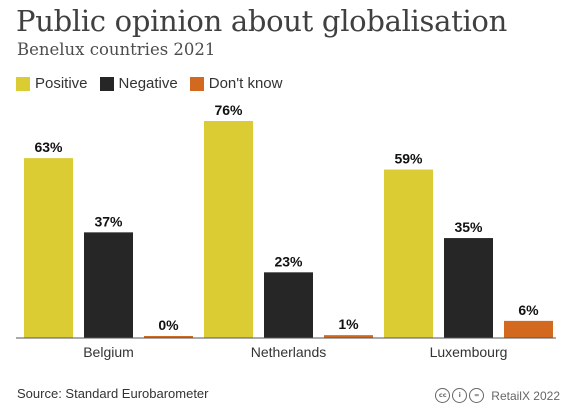 The height and width of the screenshot is (413, 572). What do you see at coordinates (61, 83) in the screenshot?
I see `legend-label-positive: Positive` at bounding box center [61, 83].